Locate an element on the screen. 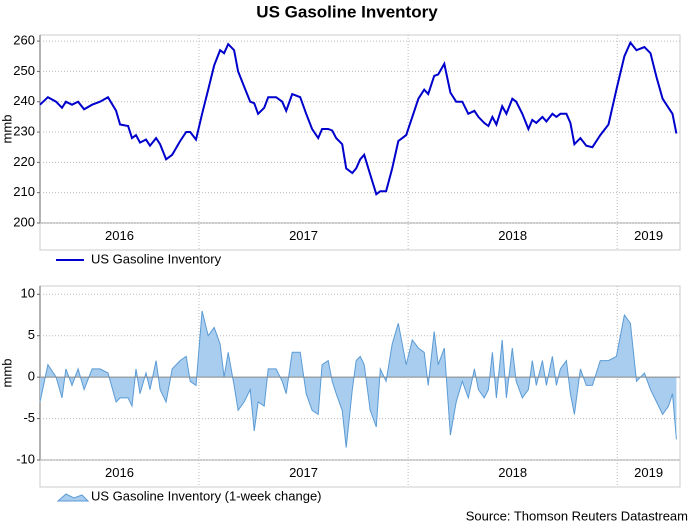 Image resolution: width=694 pixels, height=530 pixels. legend-swatch is located at coordinates (73, 497).